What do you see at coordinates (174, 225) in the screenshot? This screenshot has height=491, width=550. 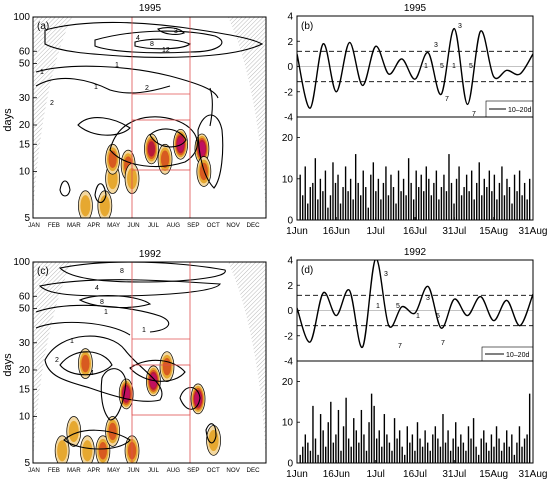 I see `panel-a-xtick-label-7: AUG` at bounding box center [174, 225].